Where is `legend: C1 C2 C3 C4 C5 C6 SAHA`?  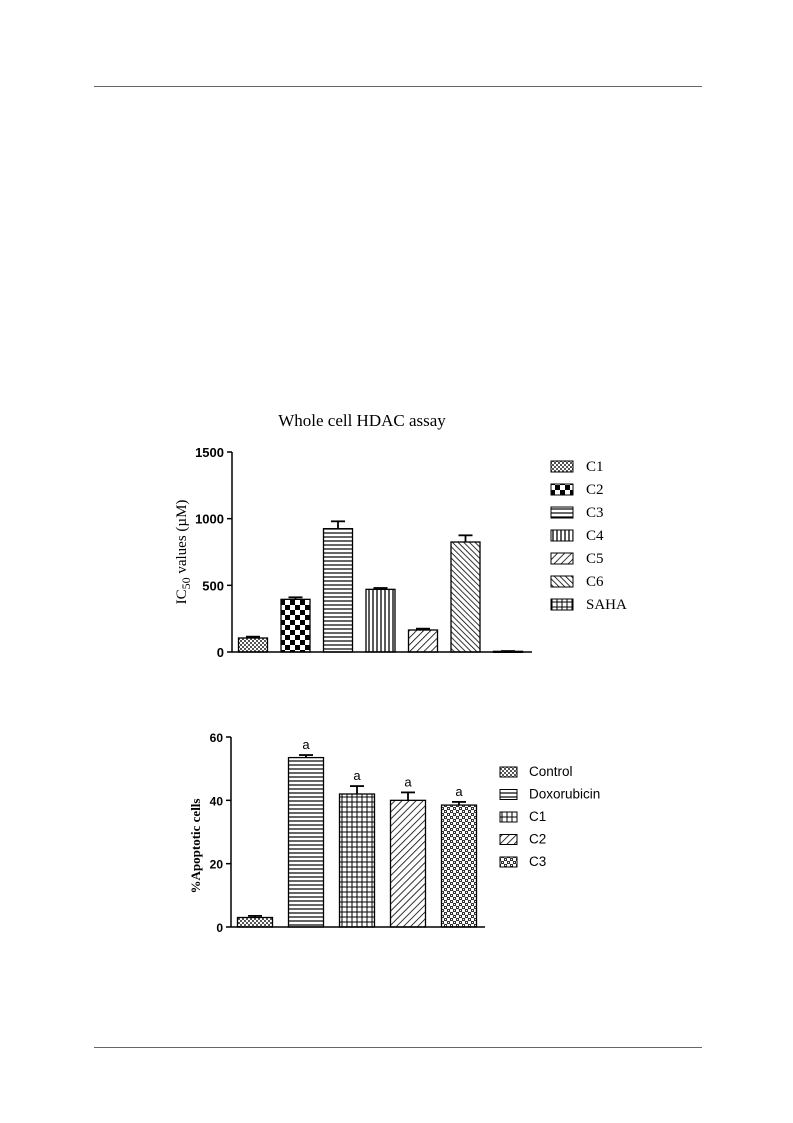
legend: C1 C2 C3 C4 C5 C6 SAHA is located at coordinates (588, 536).